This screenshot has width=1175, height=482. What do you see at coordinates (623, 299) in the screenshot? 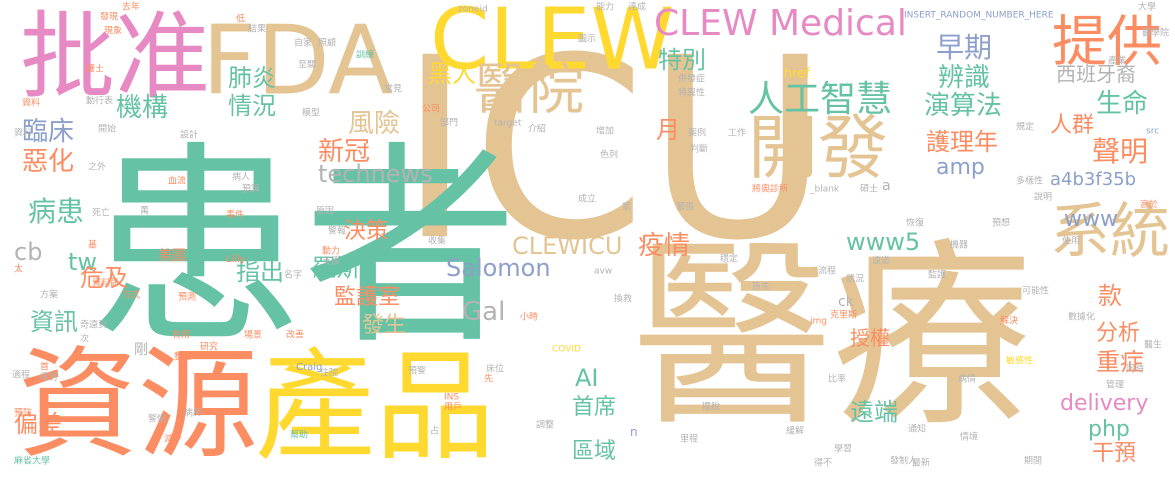
I see `word-rescue: 換救` at bounding box center [623, 299].